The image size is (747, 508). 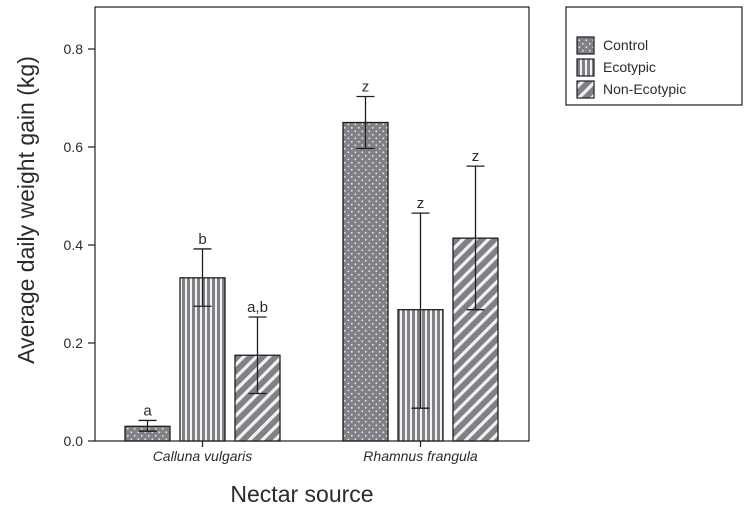 What do you see at coordinates (147, 410) in the screenshot?
I see `significance-label: a` at bounding box center [147, 410].